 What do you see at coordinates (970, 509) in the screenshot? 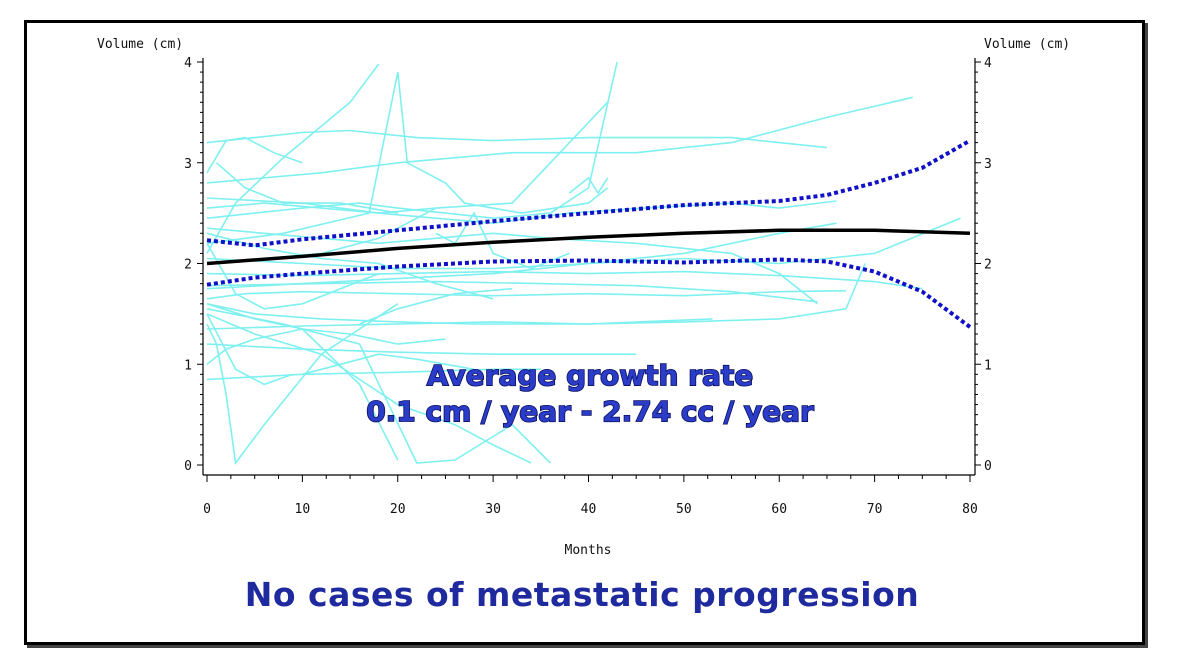
I see `x-tick-label: 80` at bounding box center [970, 509].